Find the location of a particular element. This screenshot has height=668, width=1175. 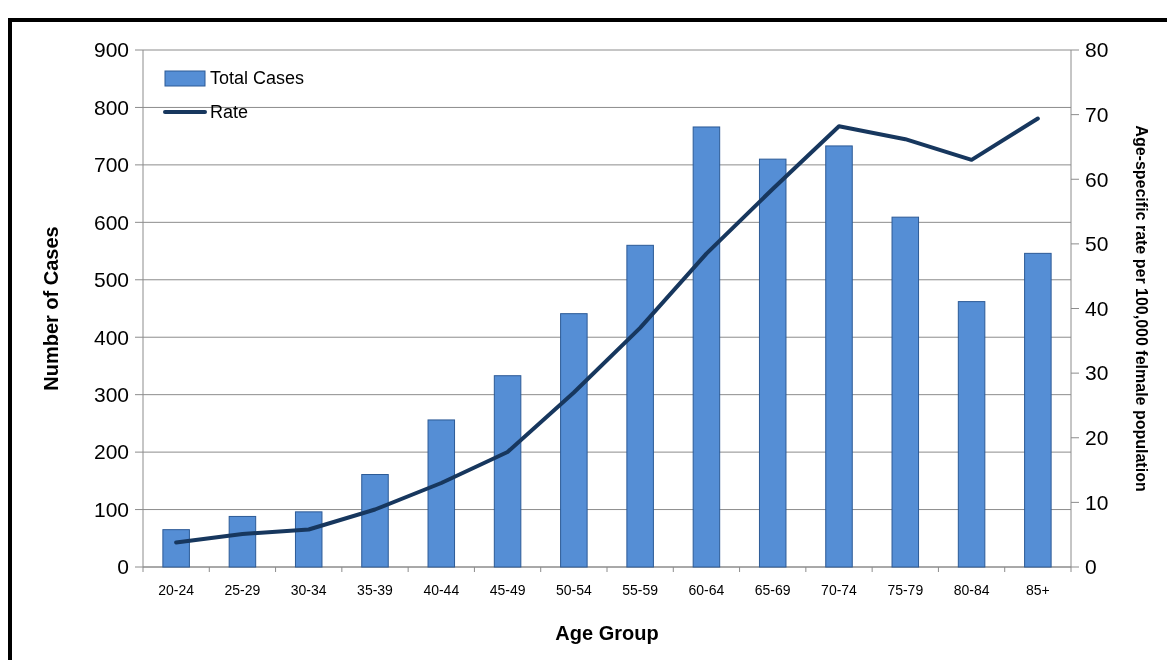

y2-tick-label: 20 is located at coordinates (1097, 438).